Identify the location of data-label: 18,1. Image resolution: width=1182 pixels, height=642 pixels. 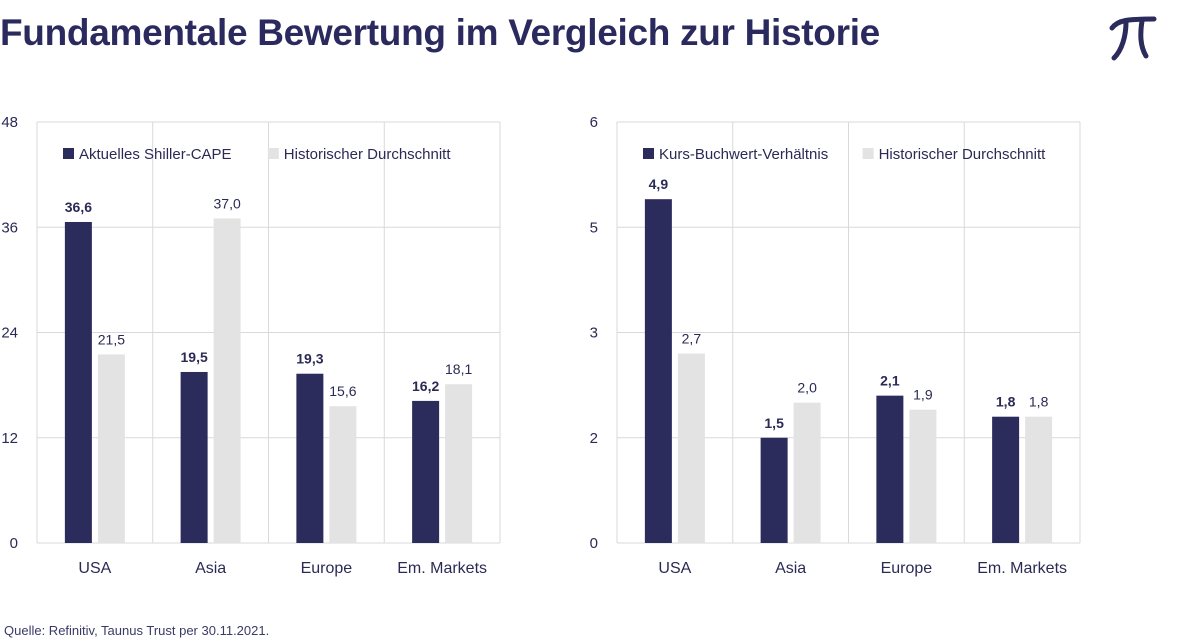
(458, 369).